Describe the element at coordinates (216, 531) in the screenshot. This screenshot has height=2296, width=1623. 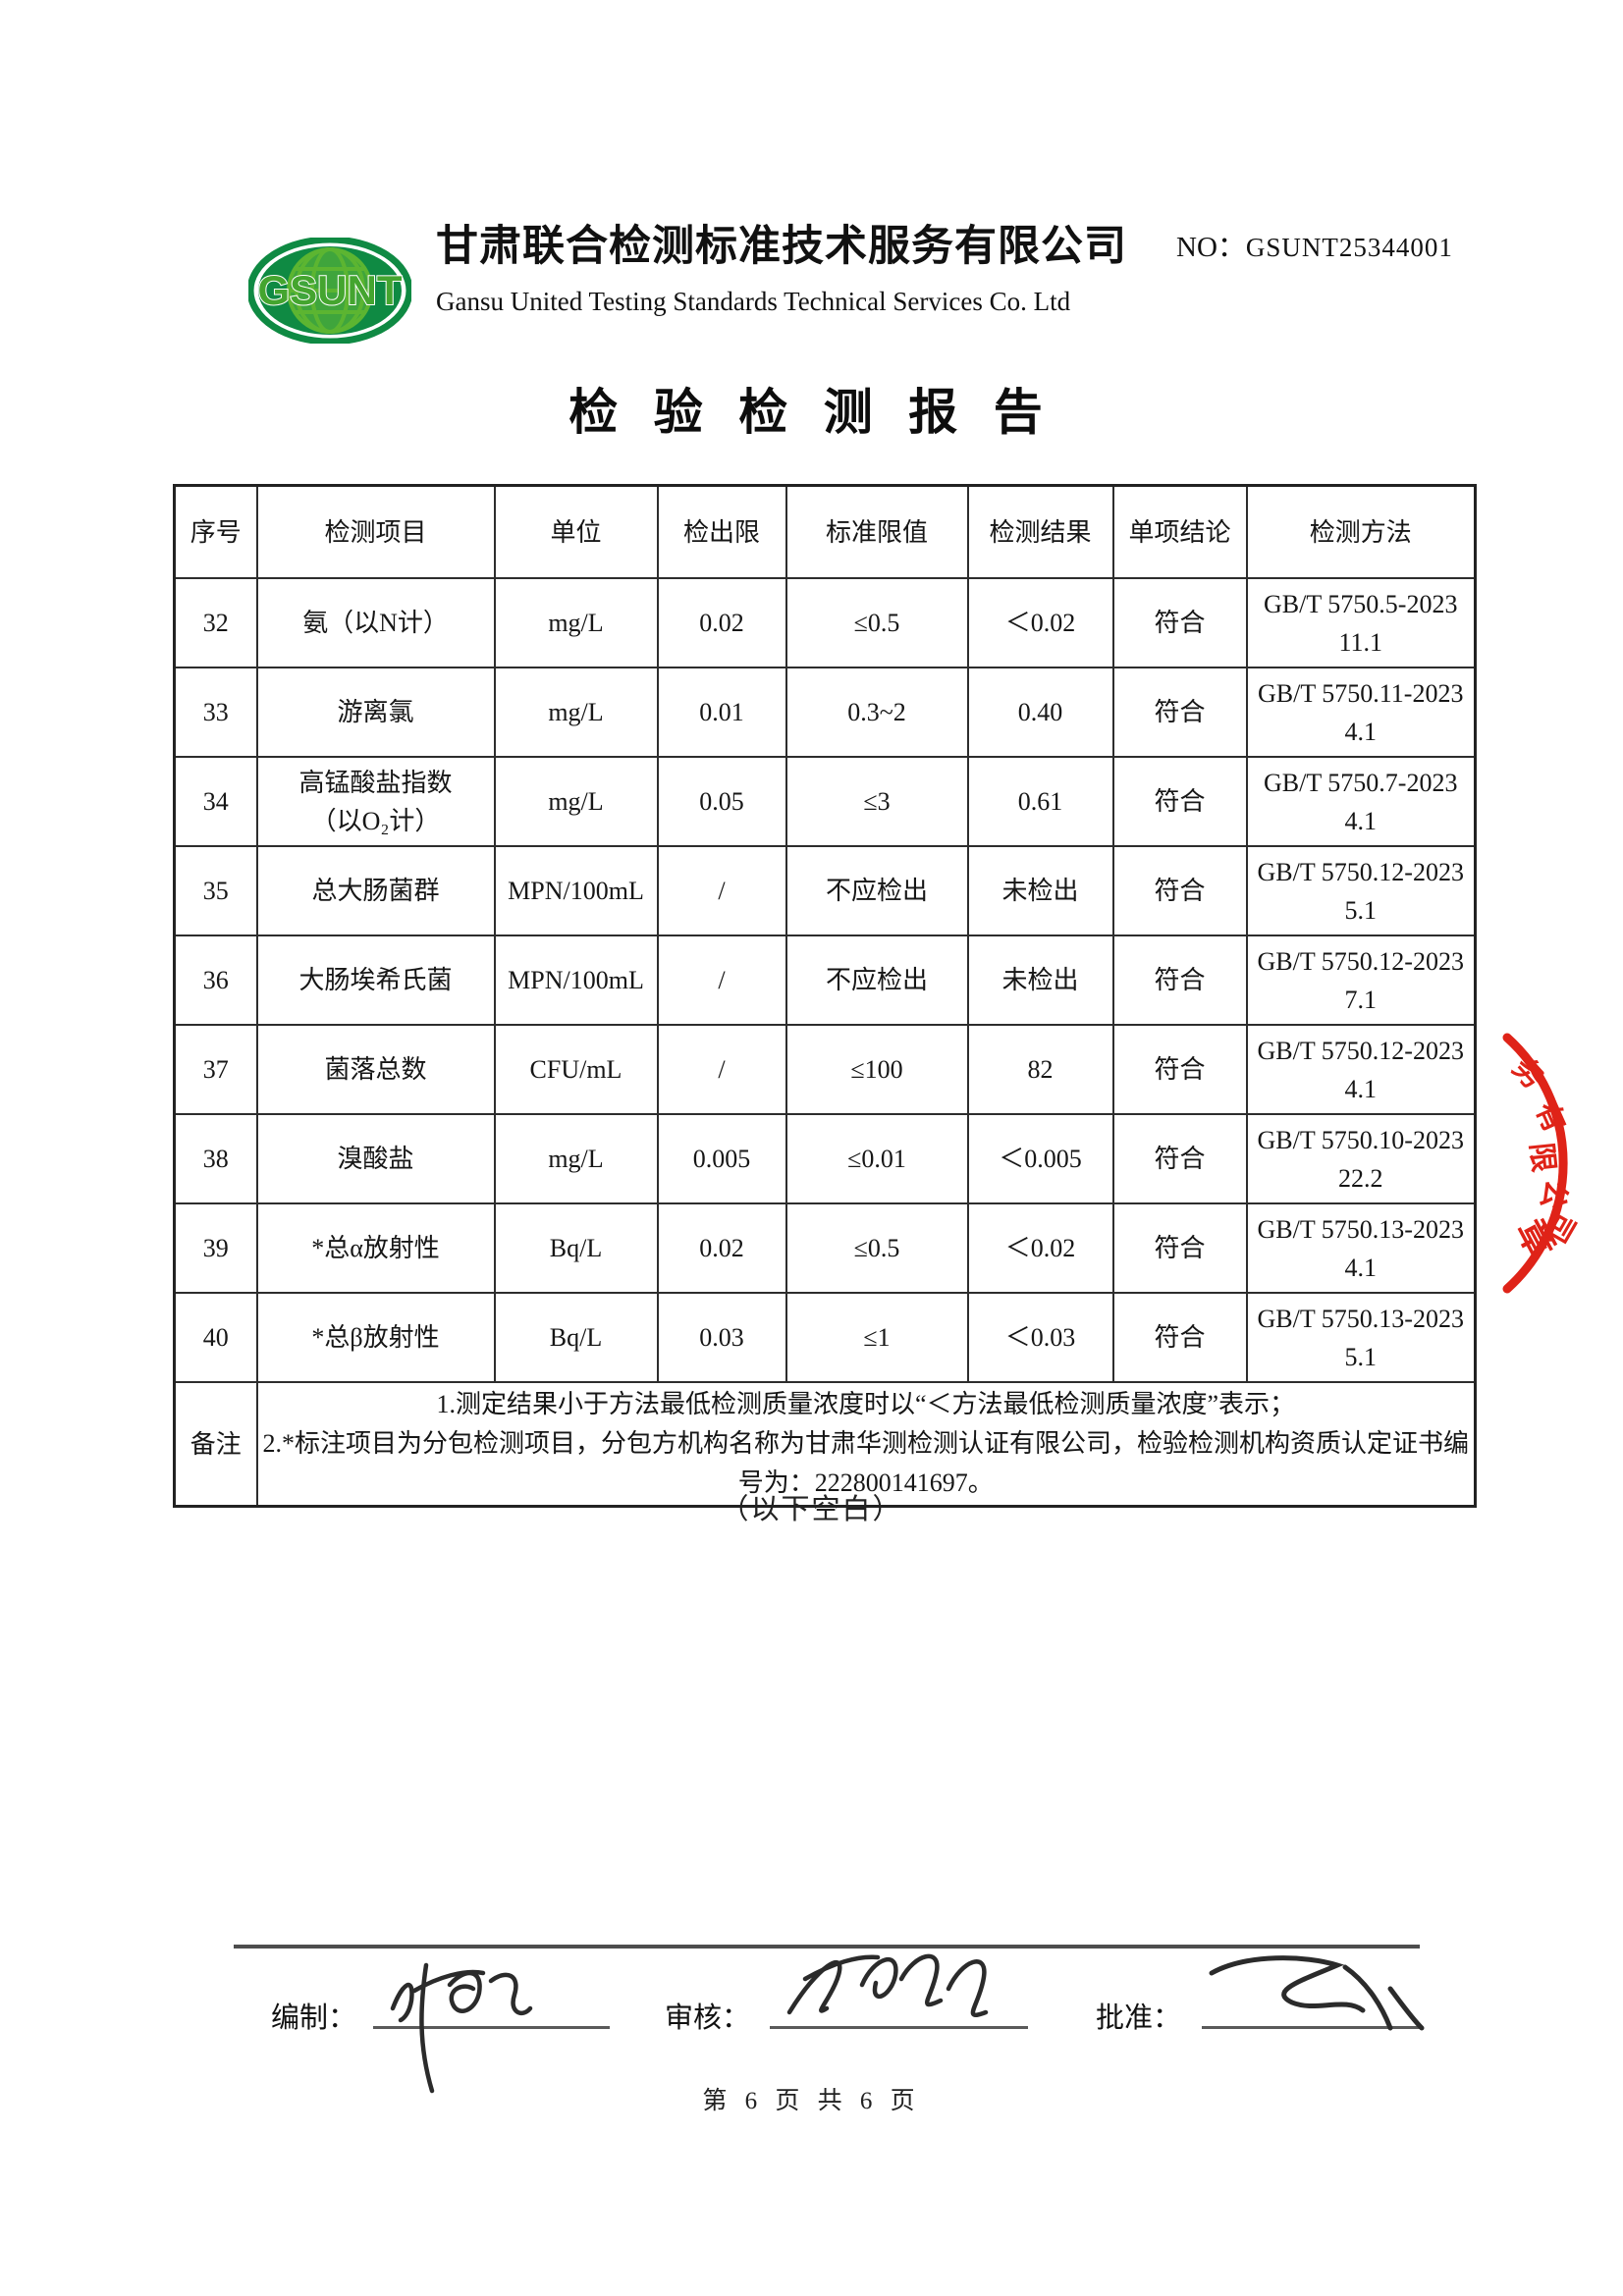
I see `header-no: 序号` at that location.